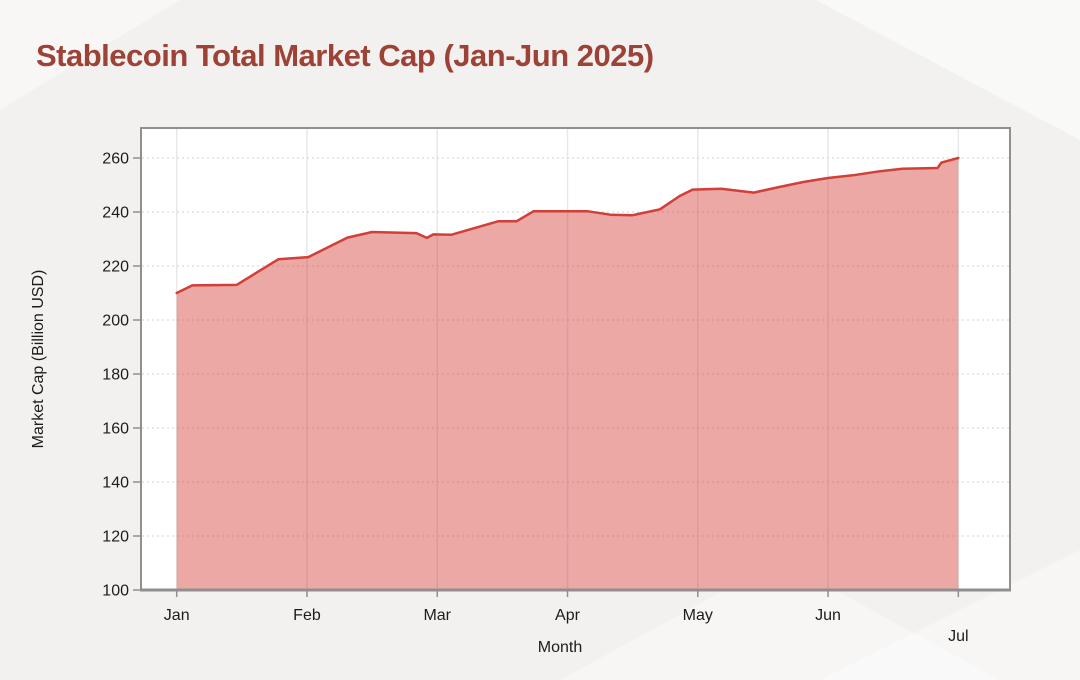 The height and width of the screenshot is (680, 1080). Describe the element at coordinates (307, 615) in the screenshot. I see `x-tick-label: Feb` at that location.